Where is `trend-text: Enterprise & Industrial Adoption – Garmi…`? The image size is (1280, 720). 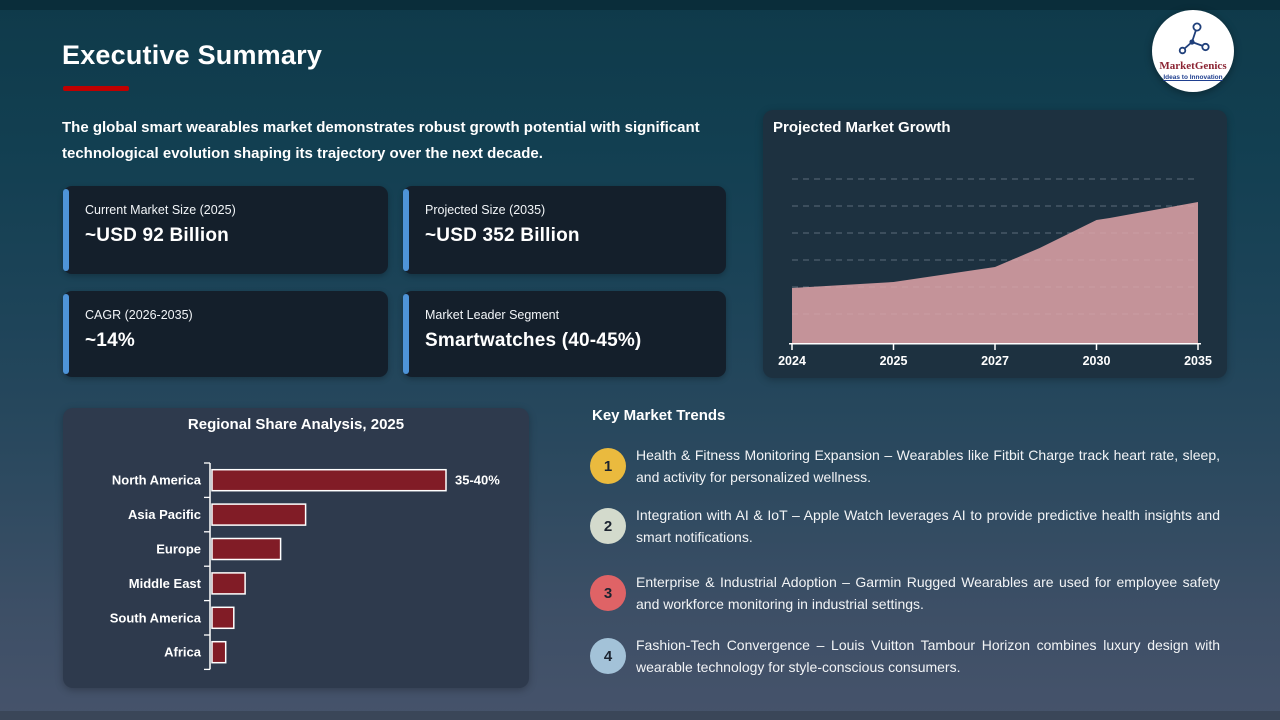 trend-text: Enterprise & Industrial Adoption – Garmi… is located at coordinates (928, 593).